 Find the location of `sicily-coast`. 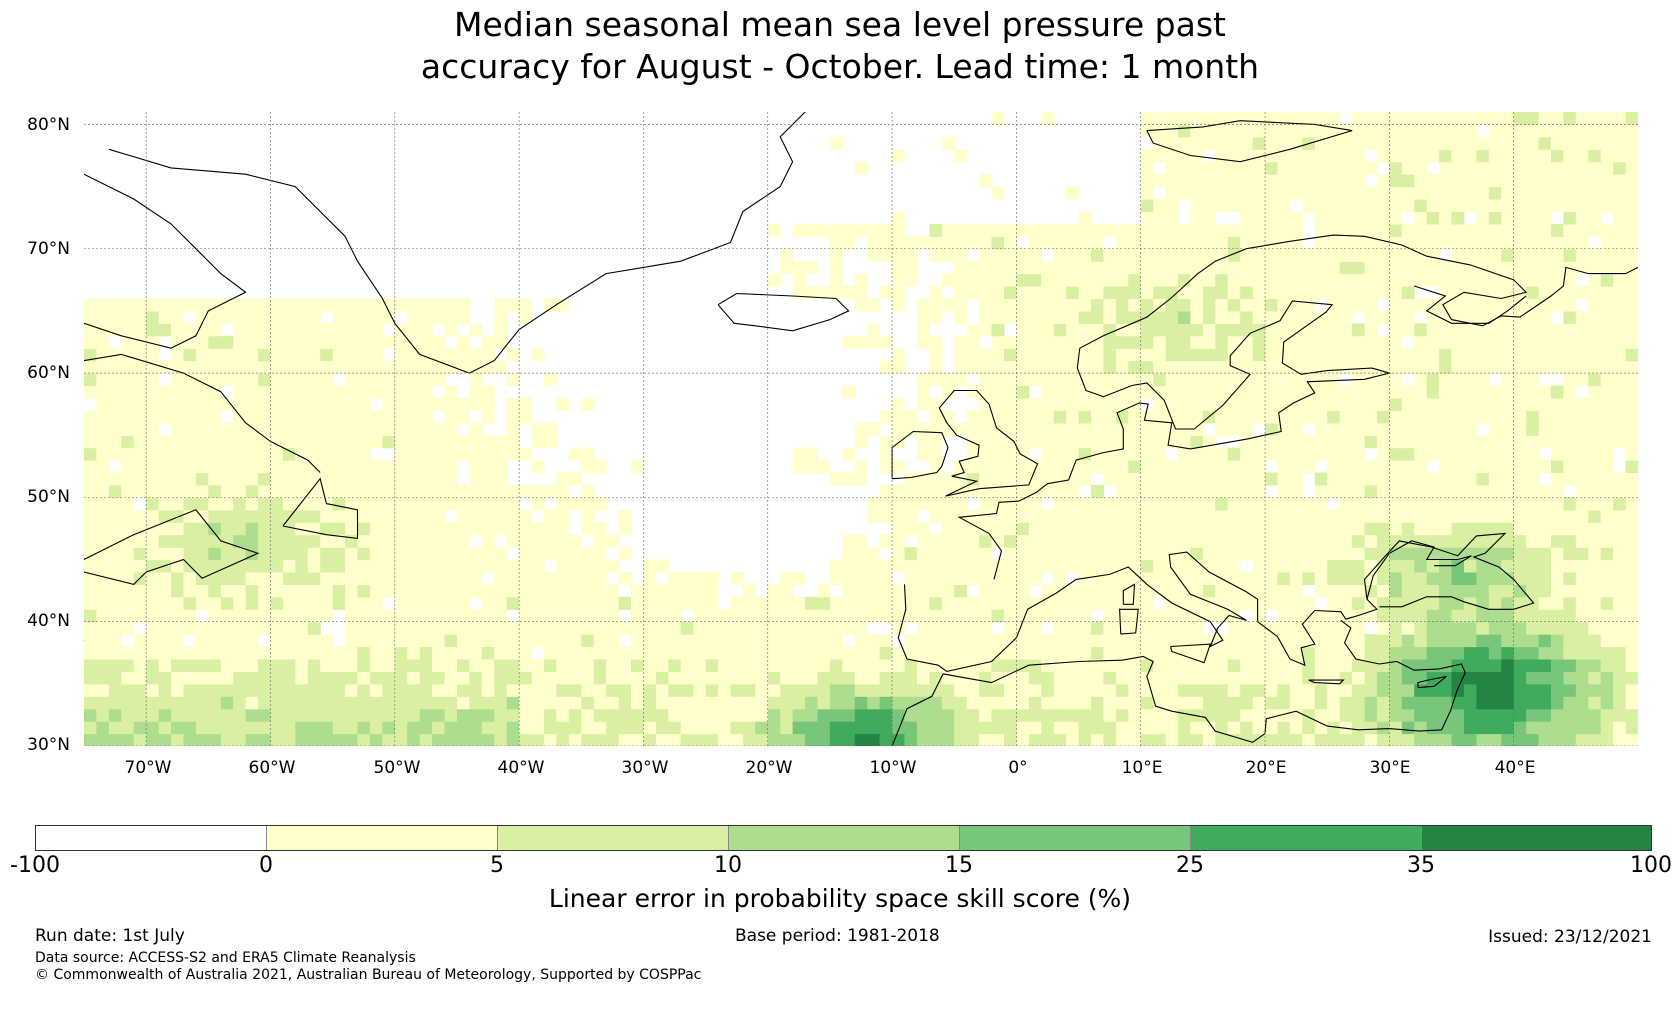

sicily-coast is located at coordinates (1191, 653).